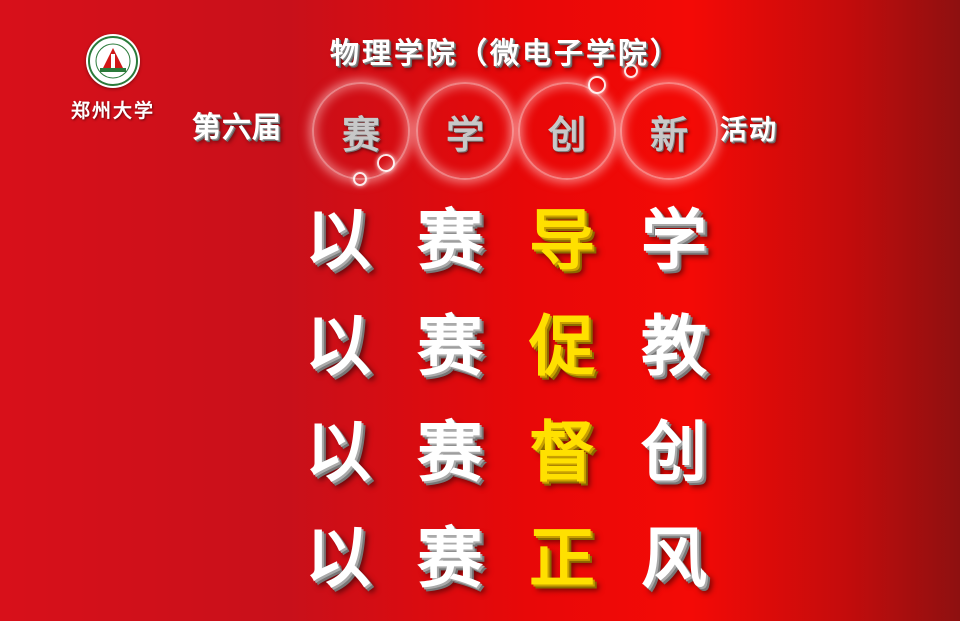  Describe the element at coordinates (506, 452) in the screenshot. I see `slogan-line-3: 以 赛 督 创` at that location.